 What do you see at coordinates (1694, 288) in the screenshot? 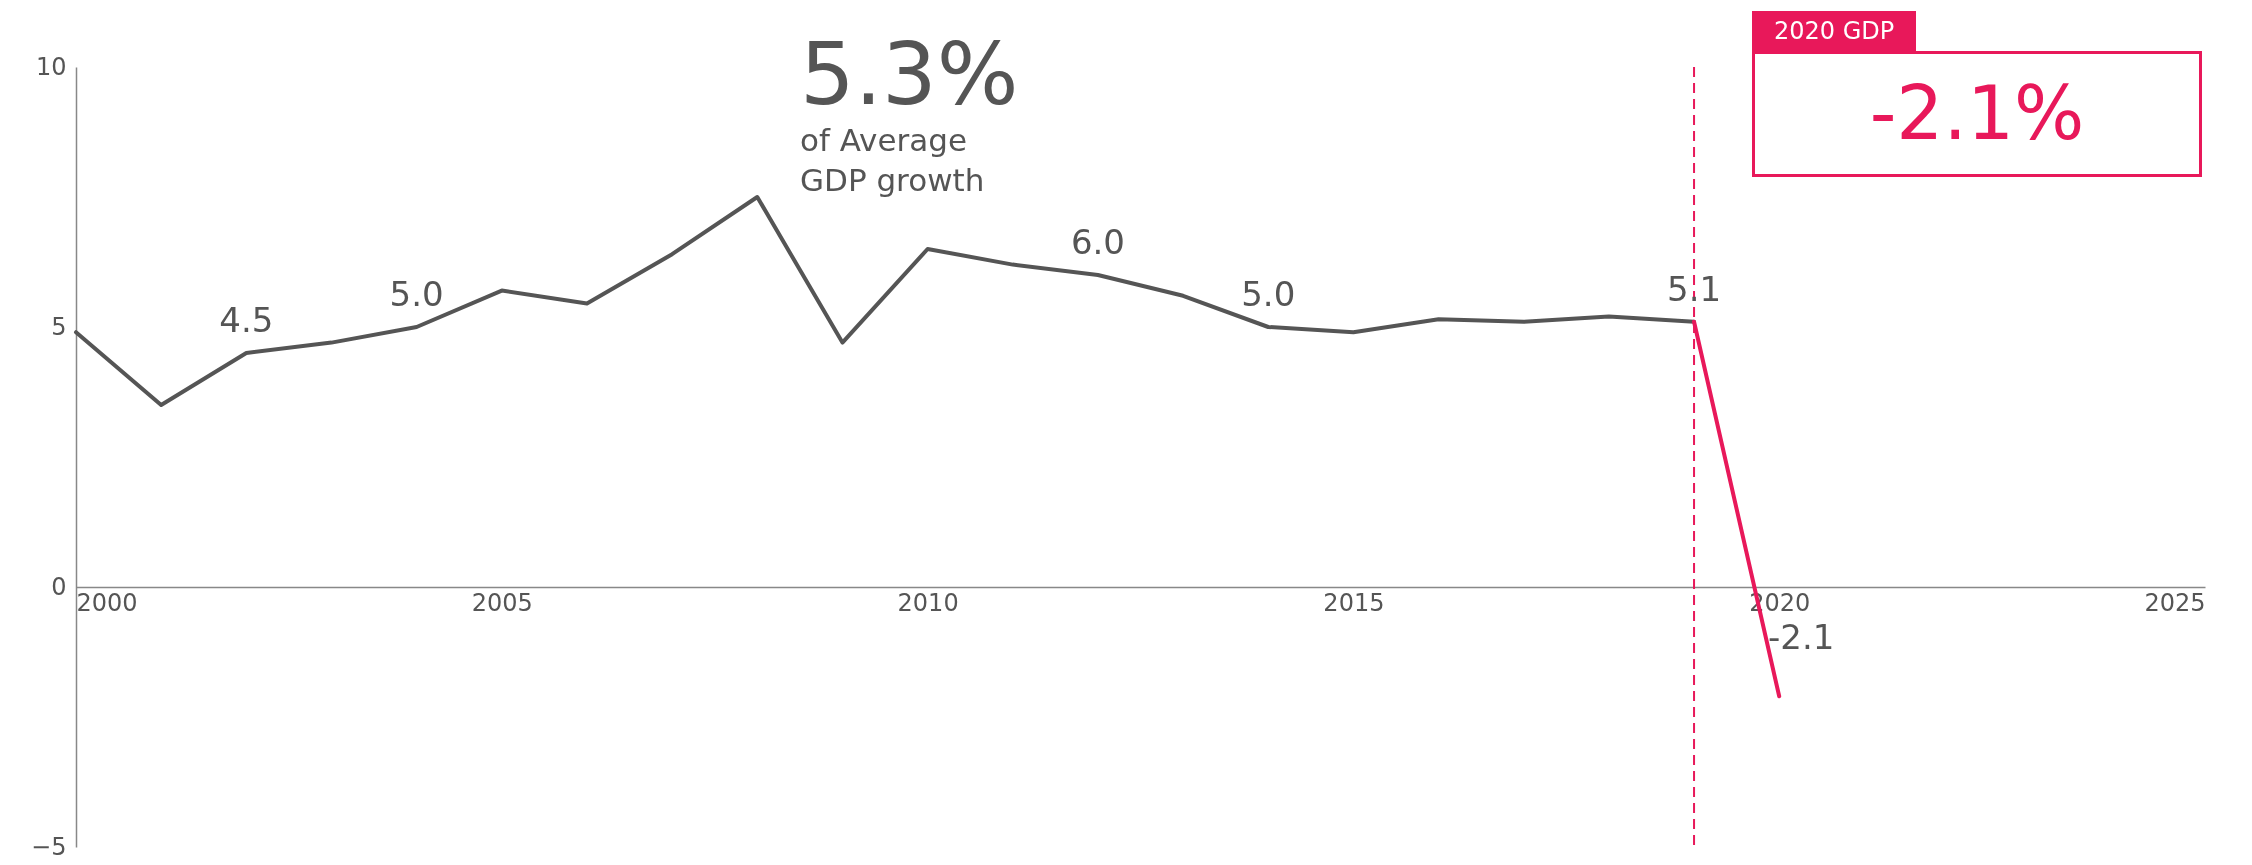
I see `data-label: 5.1` at bounding box center [1694, 288].